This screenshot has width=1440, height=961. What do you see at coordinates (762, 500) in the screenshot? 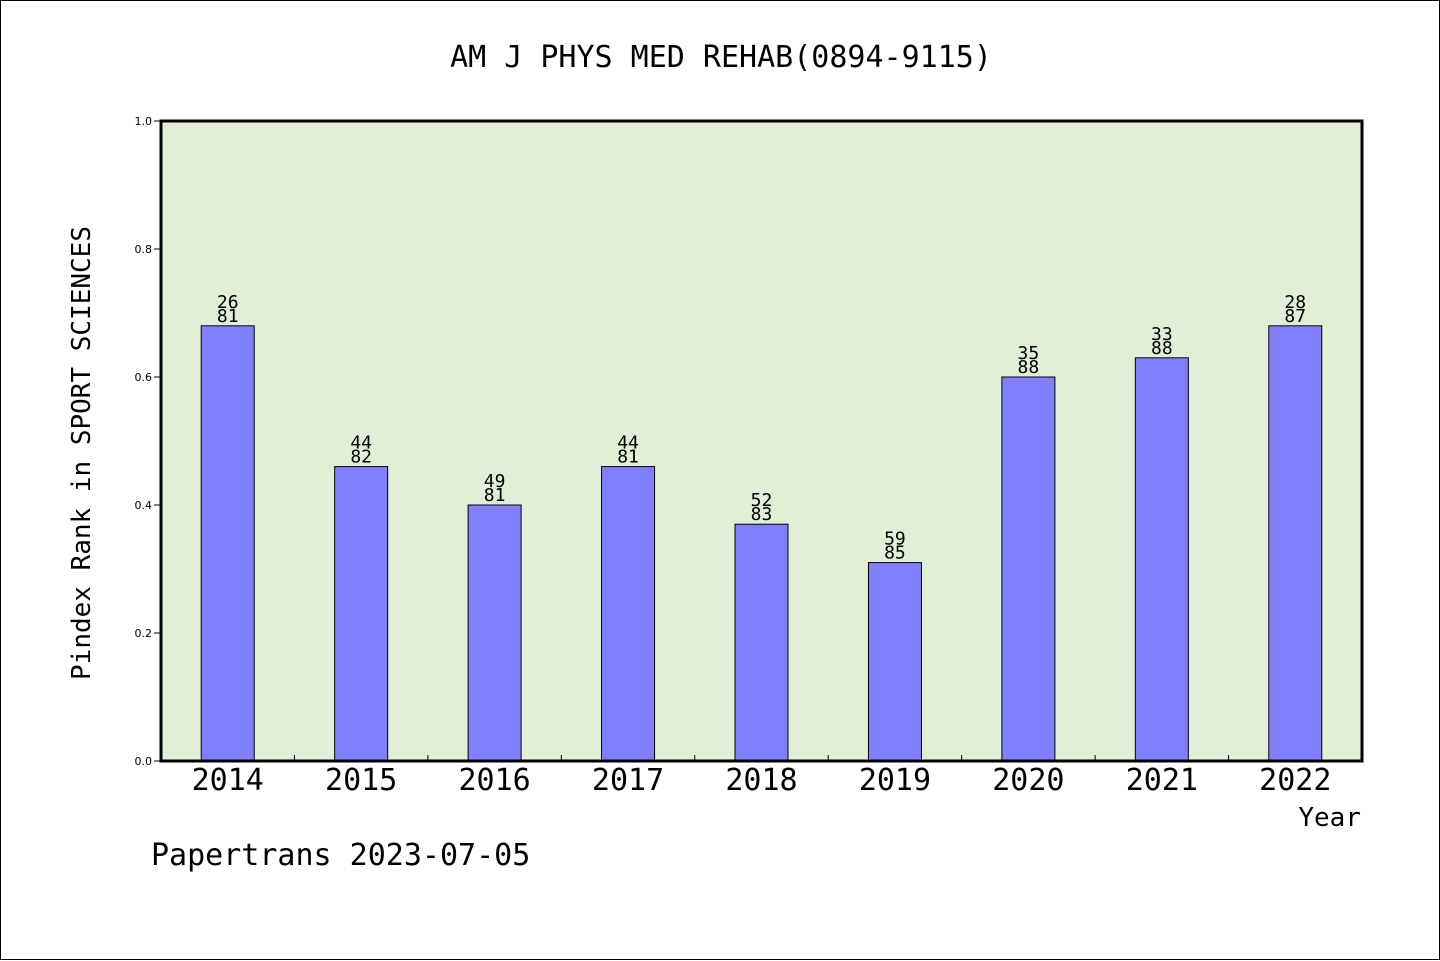
I see `bar-data-label: 52` at bounding box center [762, 500].